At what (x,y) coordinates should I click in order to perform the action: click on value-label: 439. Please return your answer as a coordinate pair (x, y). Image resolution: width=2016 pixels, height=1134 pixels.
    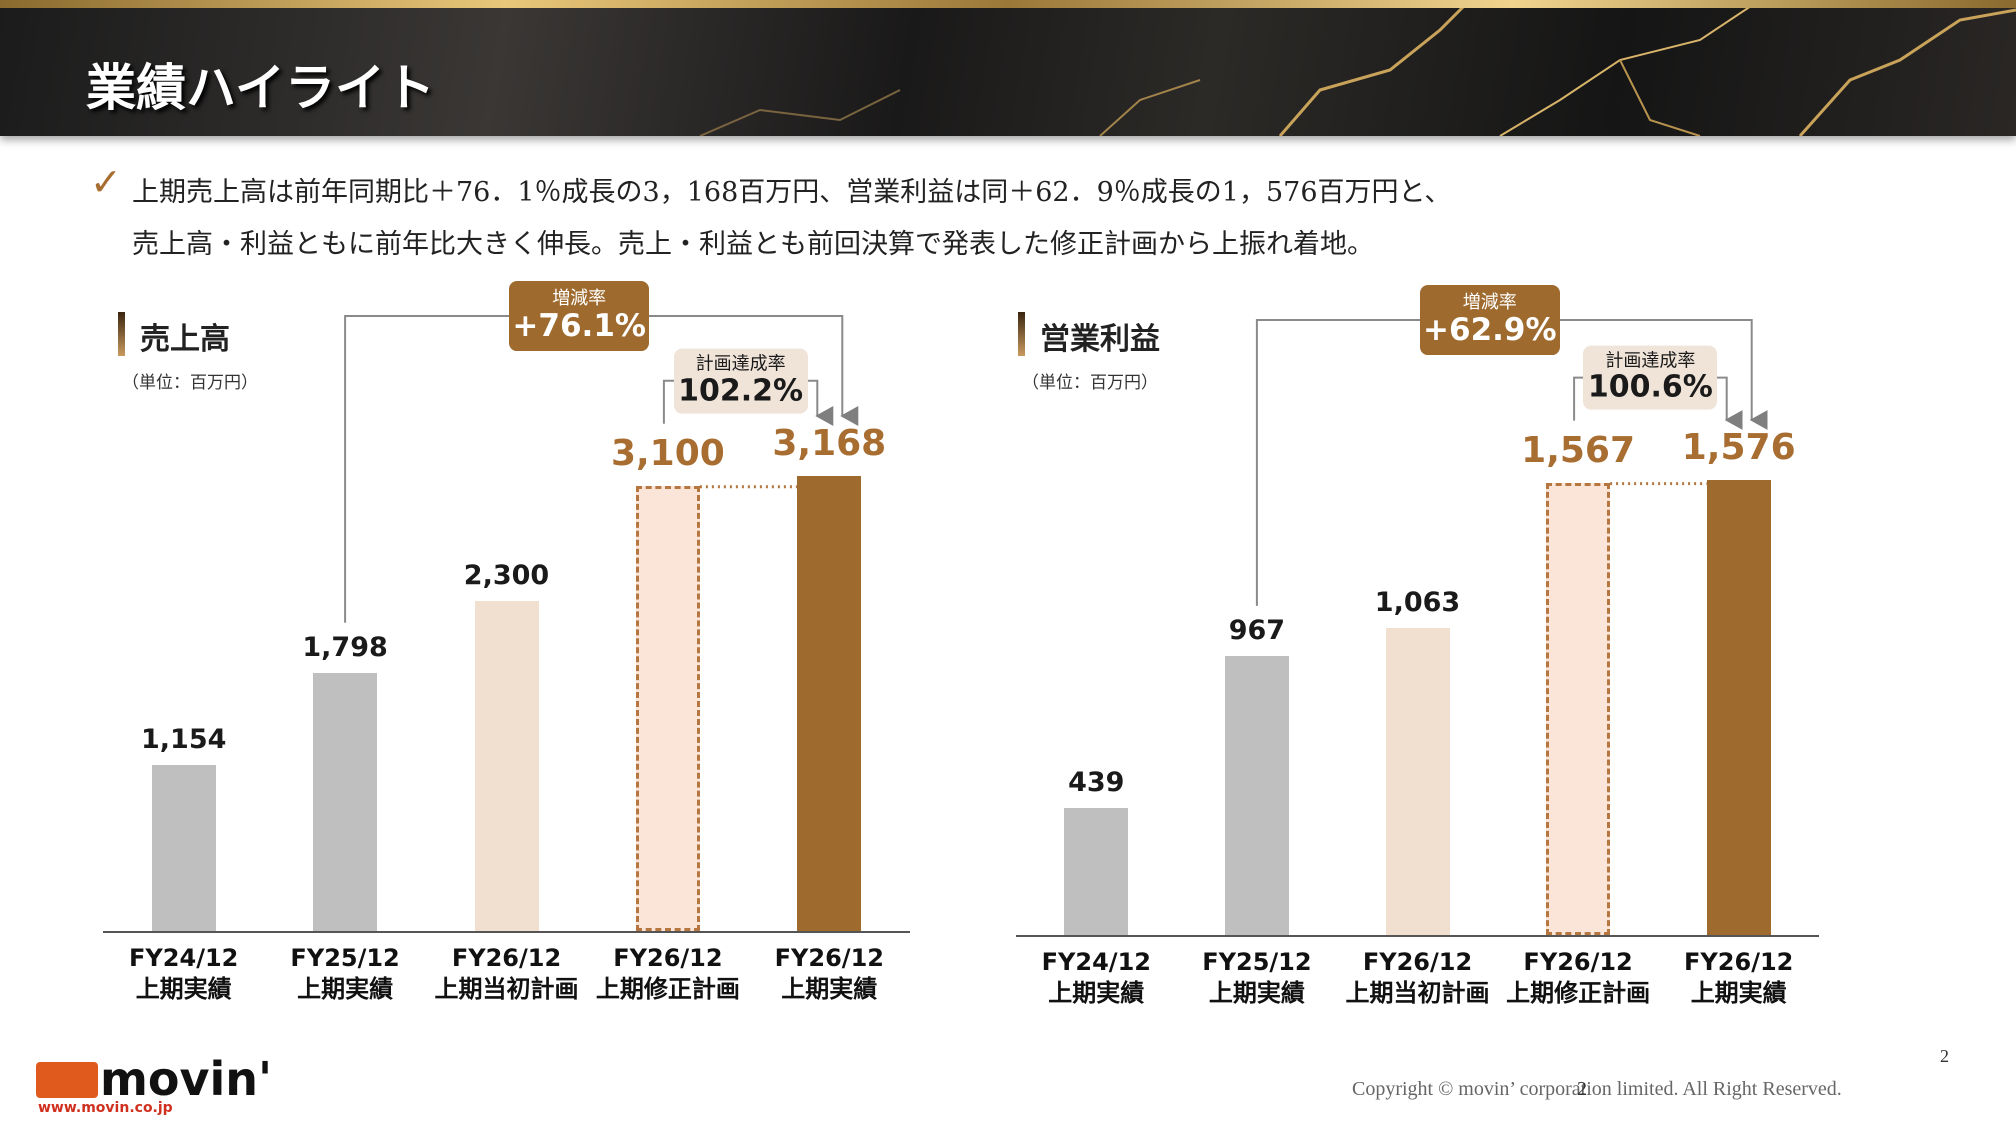
    Looking at the image, I should click on (1096, 783).